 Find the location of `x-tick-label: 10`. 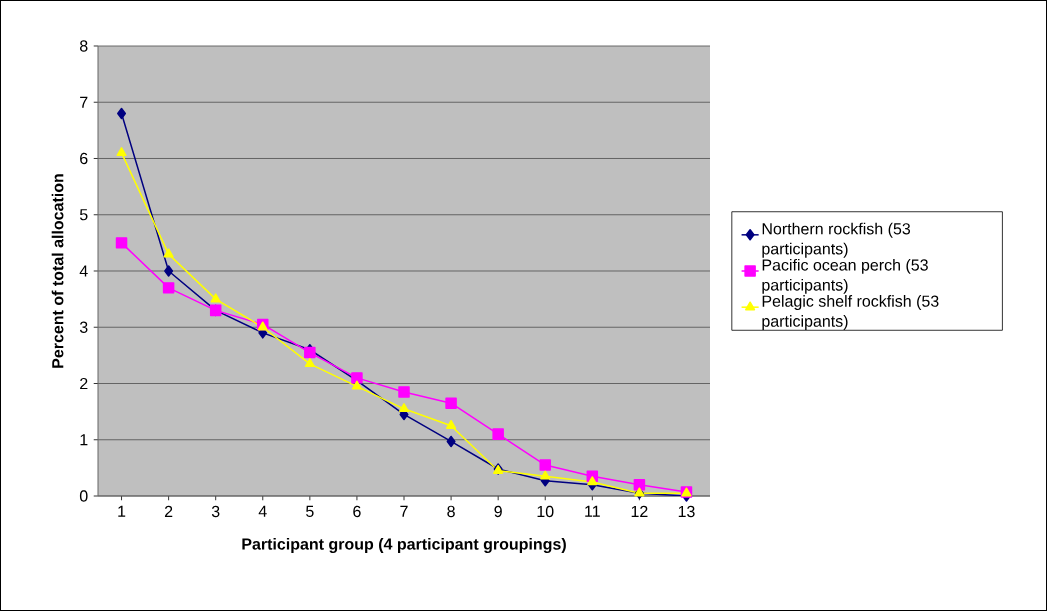

x-tick-label: 10 is located at coordinates (545, 511).